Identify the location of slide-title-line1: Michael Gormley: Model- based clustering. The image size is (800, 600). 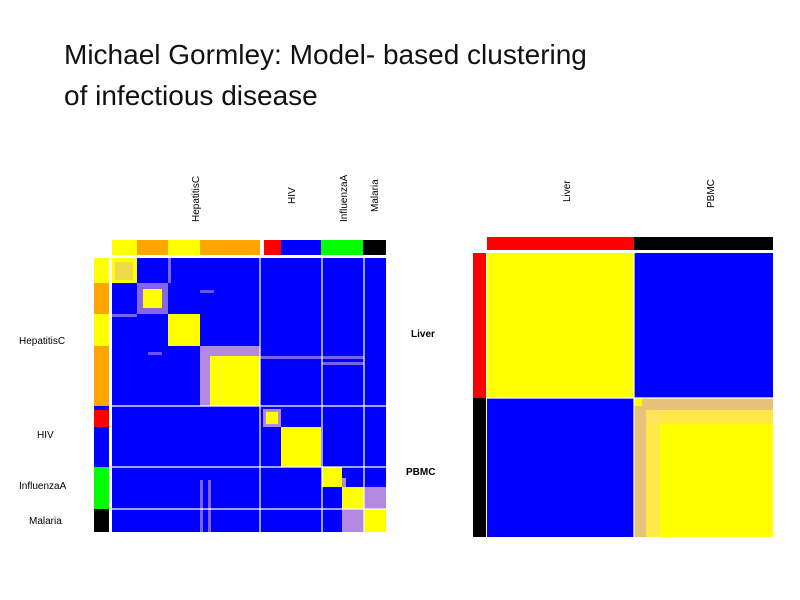
(325, 54).